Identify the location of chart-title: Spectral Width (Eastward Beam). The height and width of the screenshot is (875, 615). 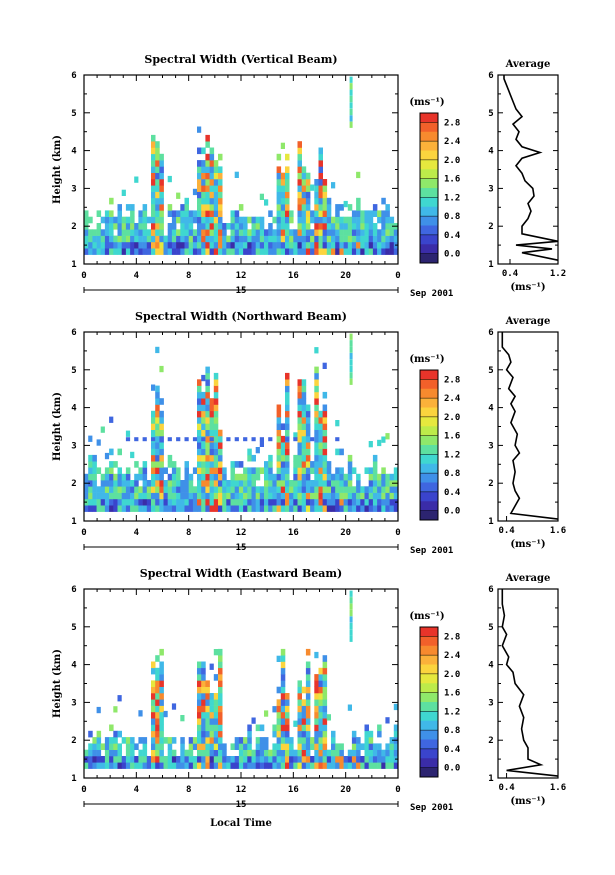
(241, 573).